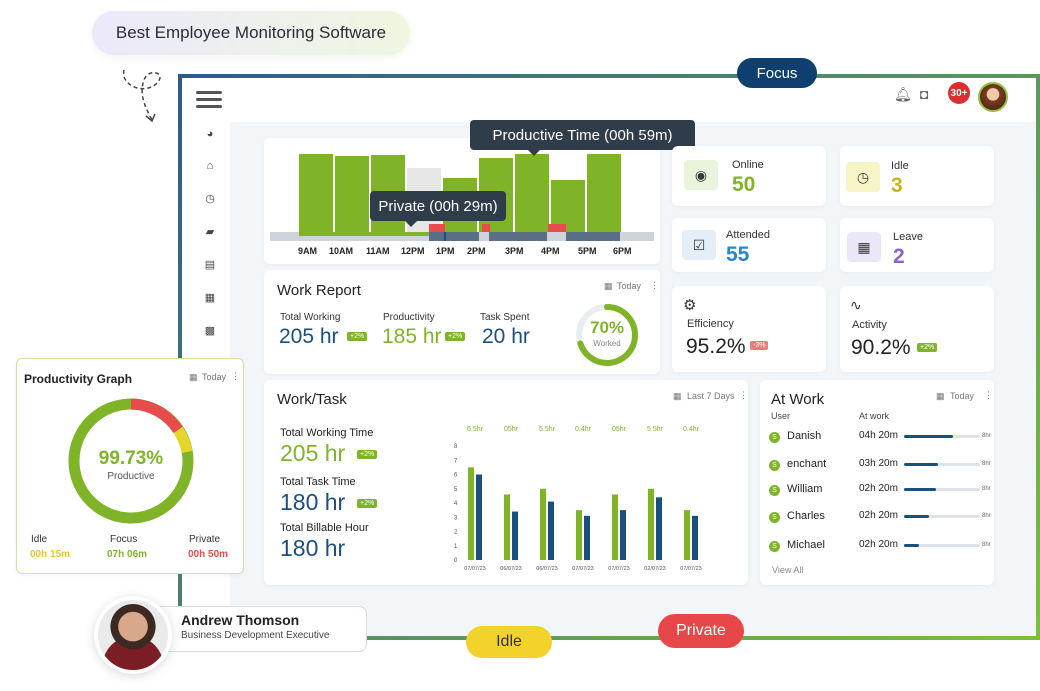  I want to click on column-at-work: At work, so click(874, 416).